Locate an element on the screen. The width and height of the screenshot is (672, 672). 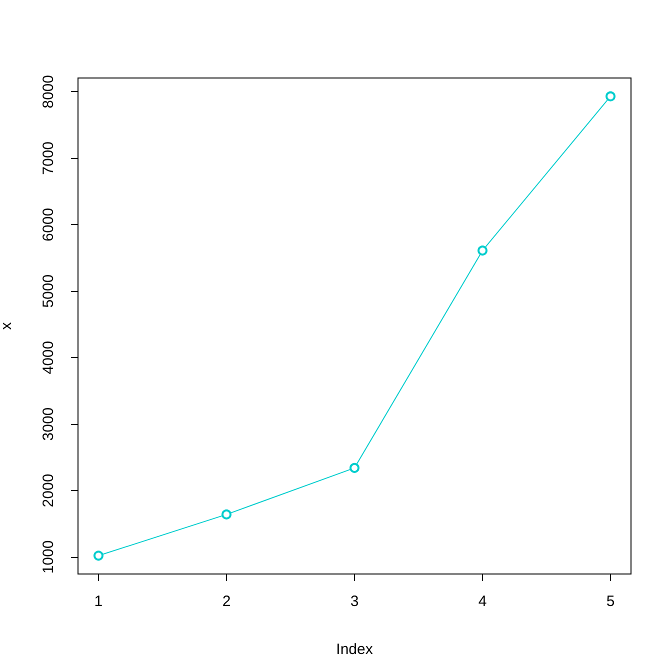
y-tick-label: 6000 is located at coordinates (48, 225).